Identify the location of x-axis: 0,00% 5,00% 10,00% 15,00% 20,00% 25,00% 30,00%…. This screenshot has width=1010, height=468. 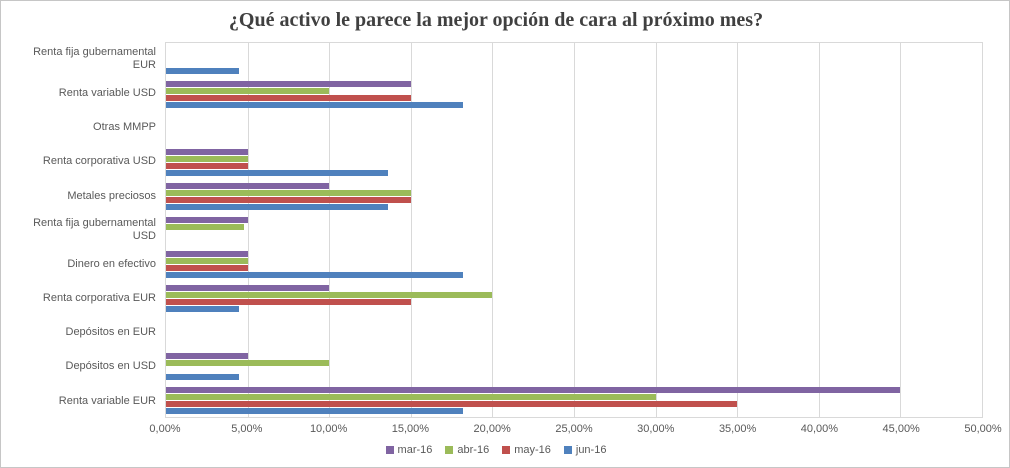
(575, 428).